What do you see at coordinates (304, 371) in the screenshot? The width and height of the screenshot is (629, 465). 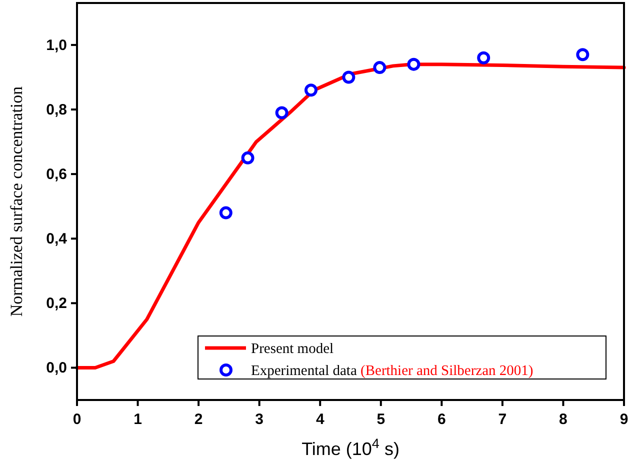 I see `legend-label: Experimental data` at bounding box center [304, 371].